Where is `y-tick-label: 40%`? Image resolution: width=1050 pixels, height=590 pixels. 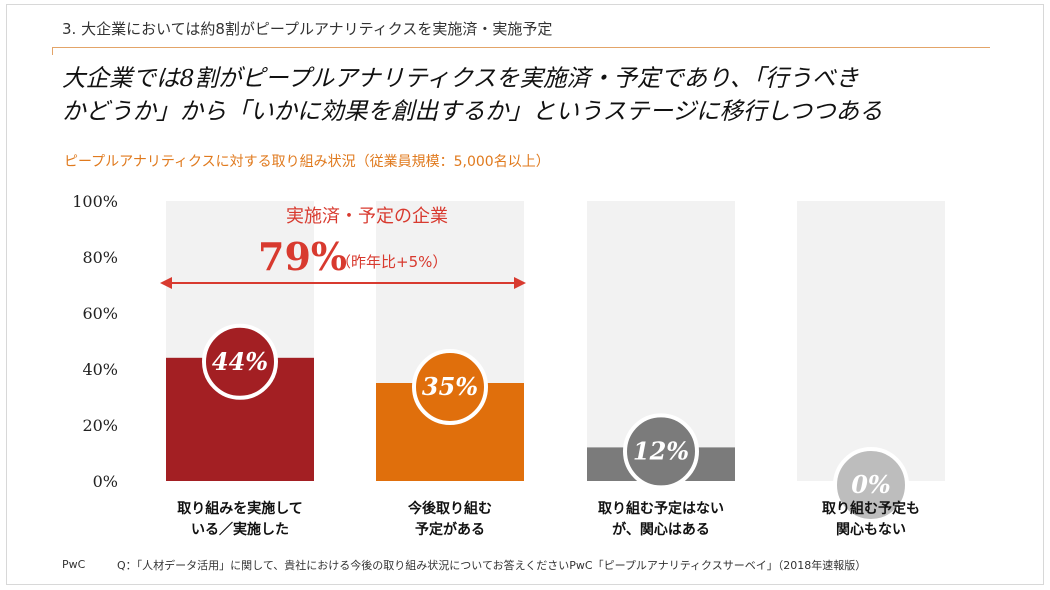 y-tick-label: 40% is located at coordinates (100, 369).